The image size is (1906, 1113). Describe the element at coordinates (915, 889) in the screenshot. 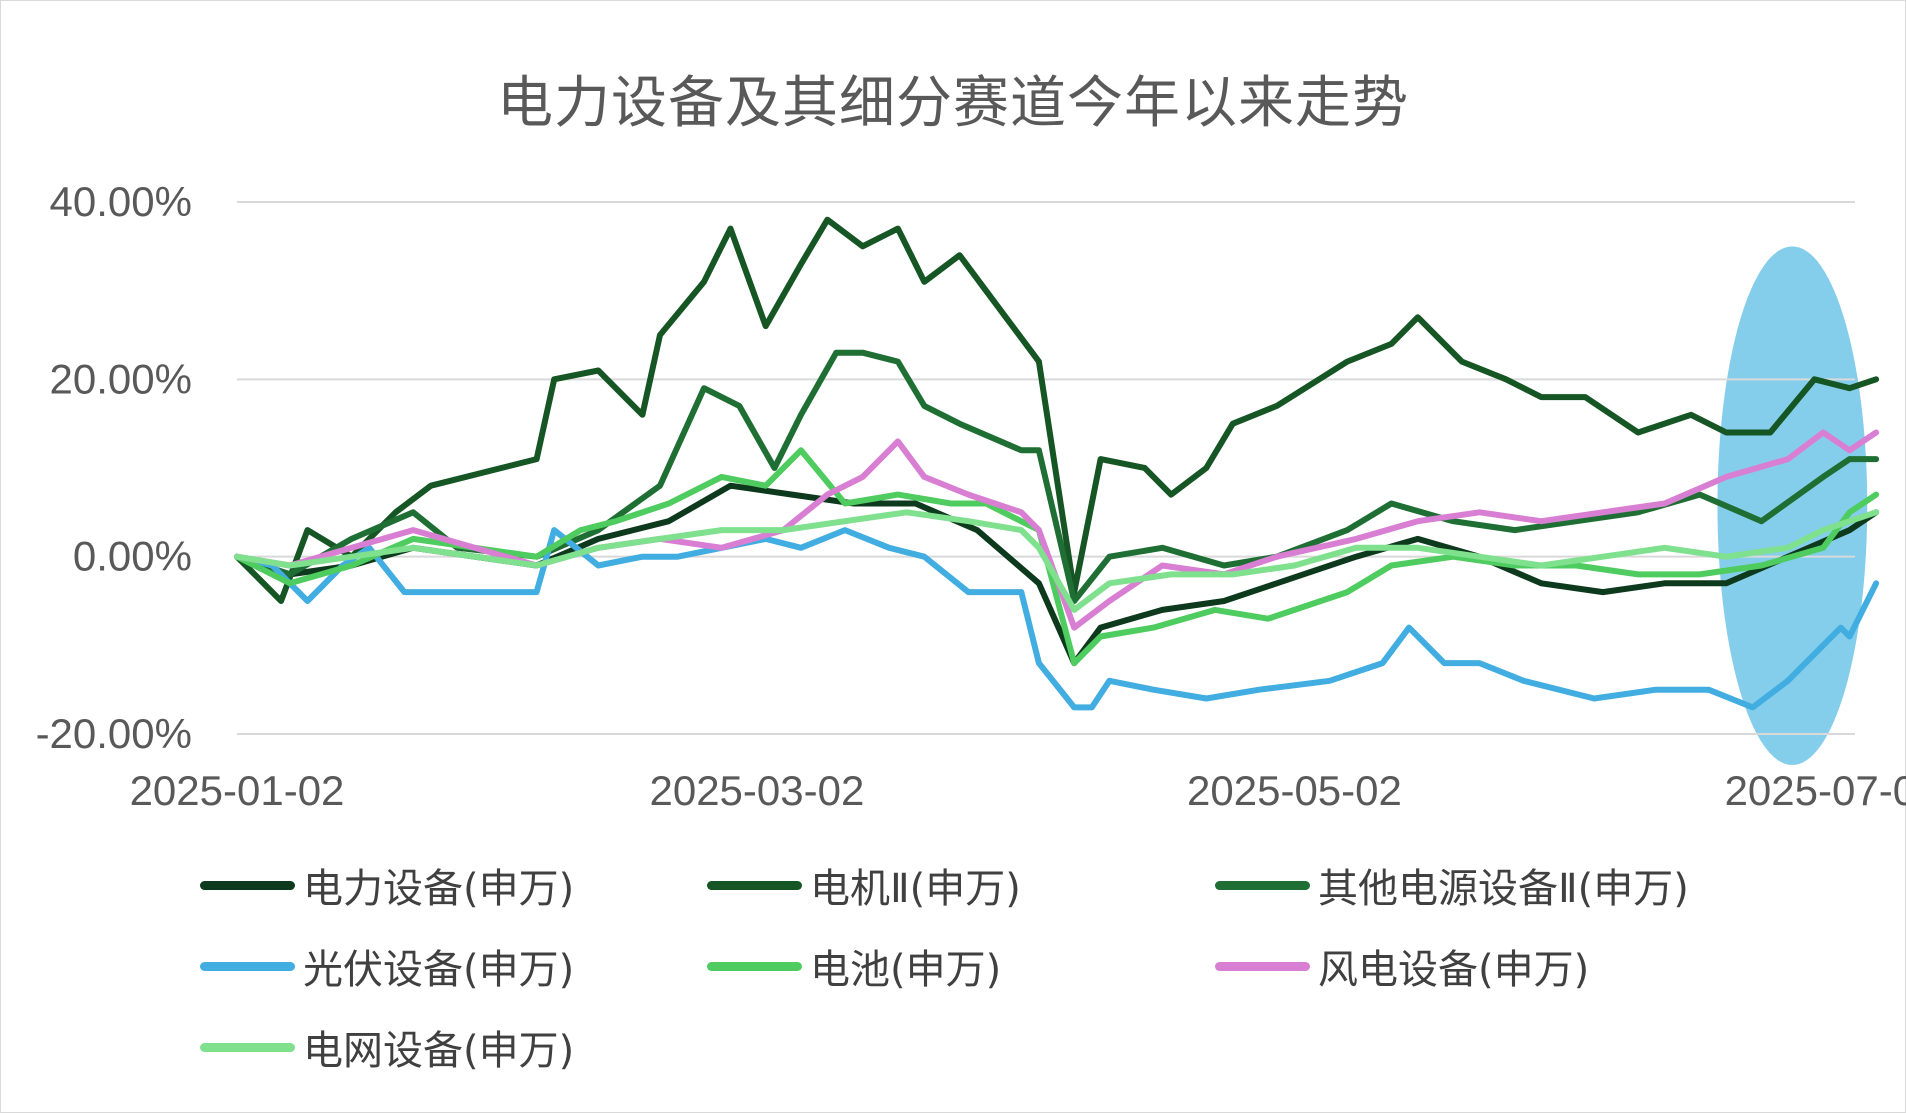

I see `legend-label: 电机Ⅱ(申万)` at that location.